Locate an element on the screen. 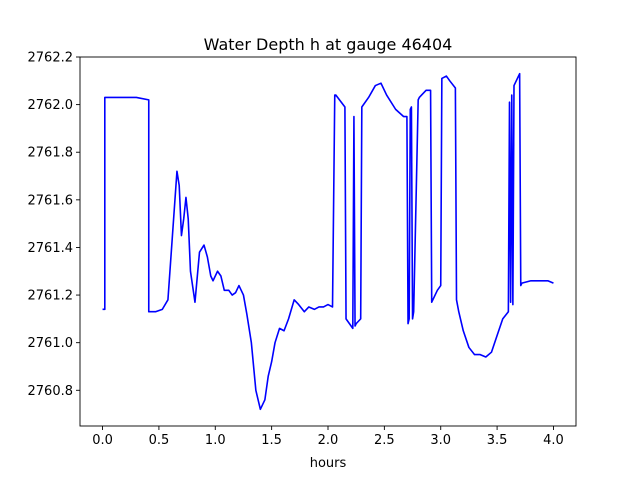 The width and height of the screenshot is (640, 480). x-tick-label: 4.0 is located at coordinates (553, 440).